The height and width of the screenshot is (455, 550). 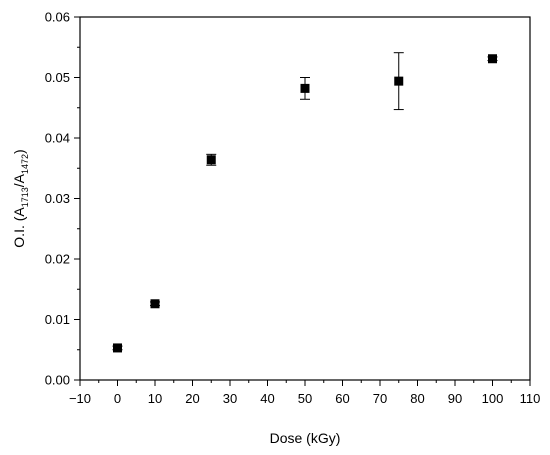 What do you see at coordinates (80, 398) in the screenshot?
I see `x-tick-label: −10` at bounding box center [80, 398].